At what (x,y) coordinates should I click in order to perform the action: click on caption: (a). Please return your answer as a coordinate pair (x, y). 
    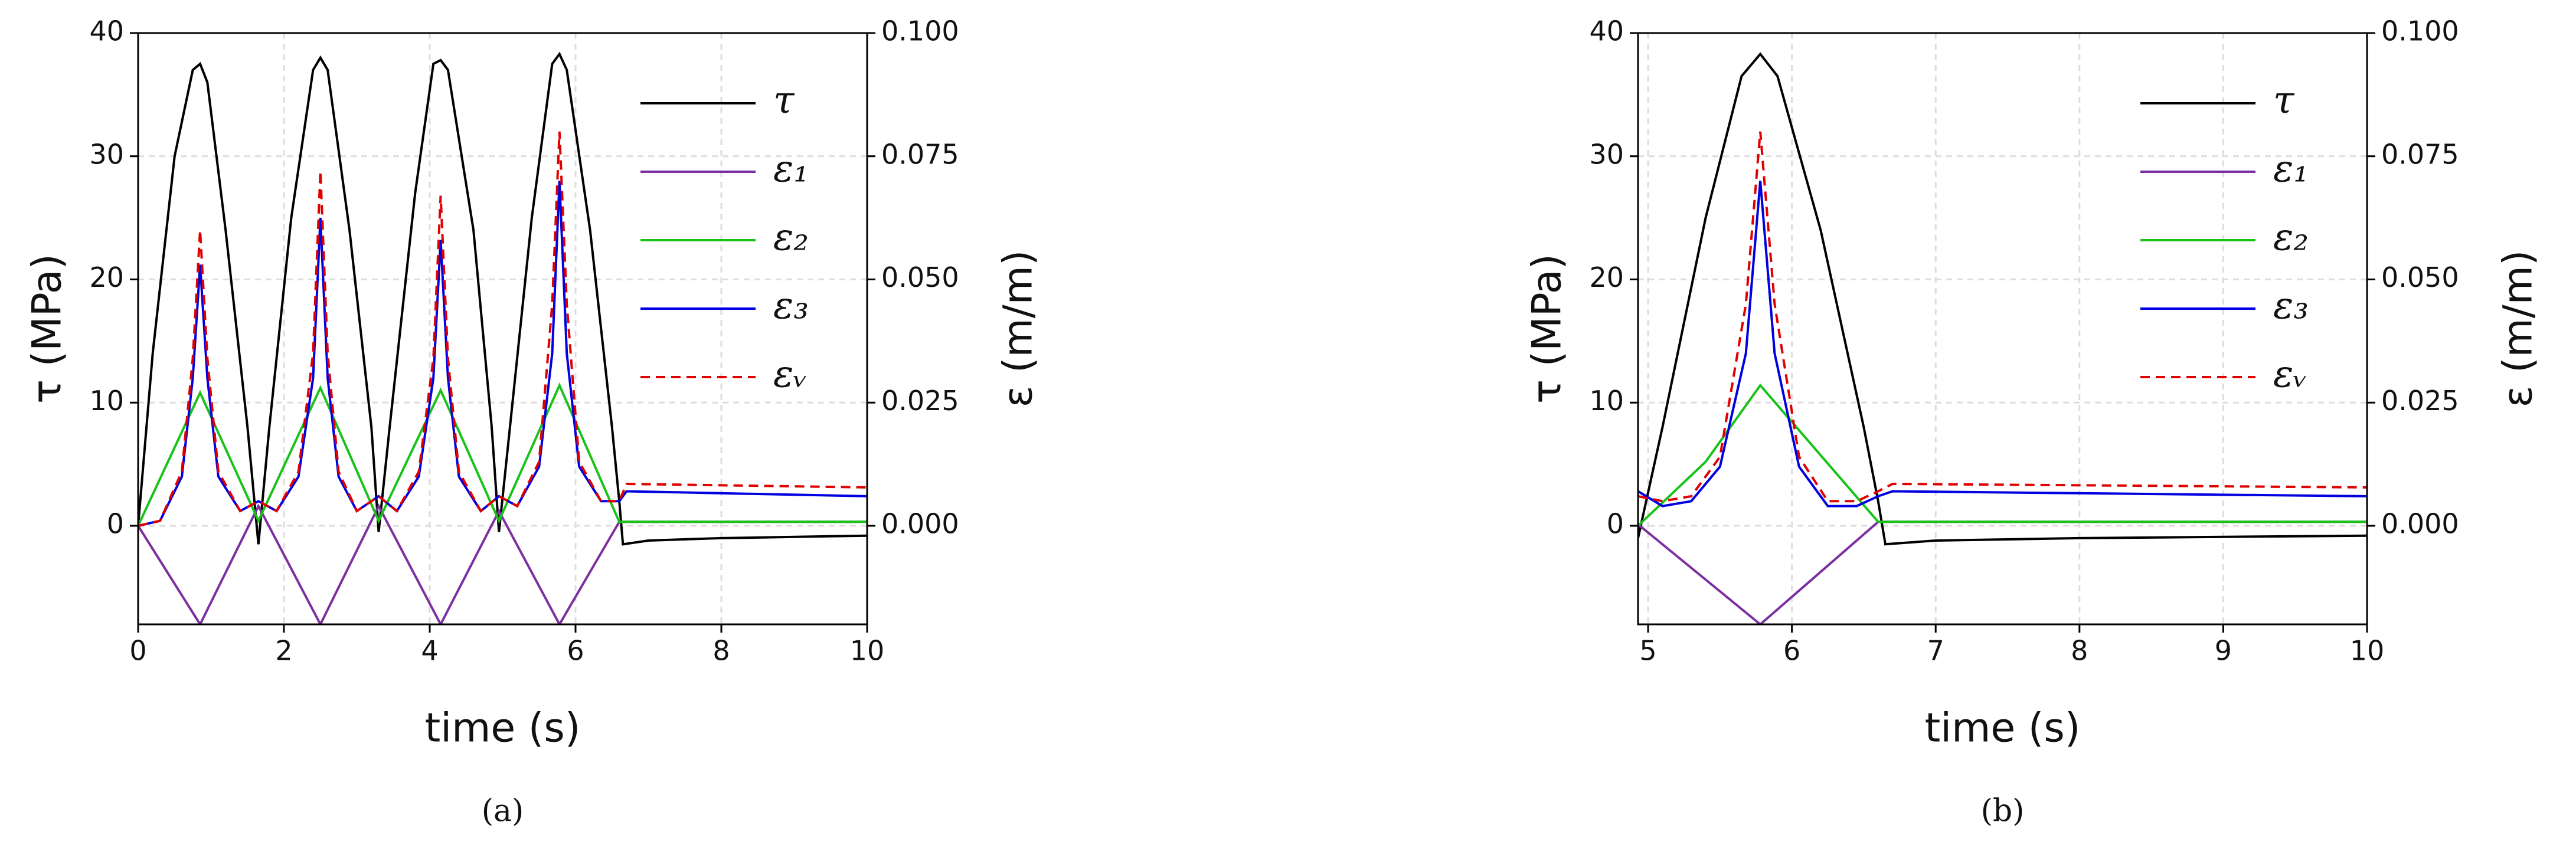
    Looking at the image, I should click on (503, 811).